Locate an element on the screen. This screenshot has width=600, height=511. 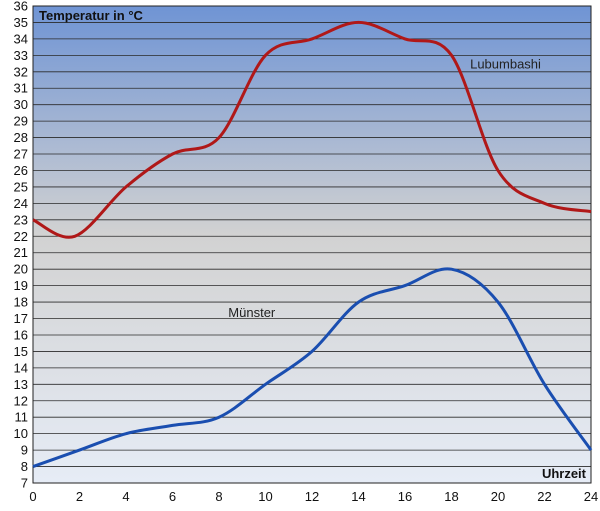
y-tick-label: 25 is located at coordinates (21, 186).